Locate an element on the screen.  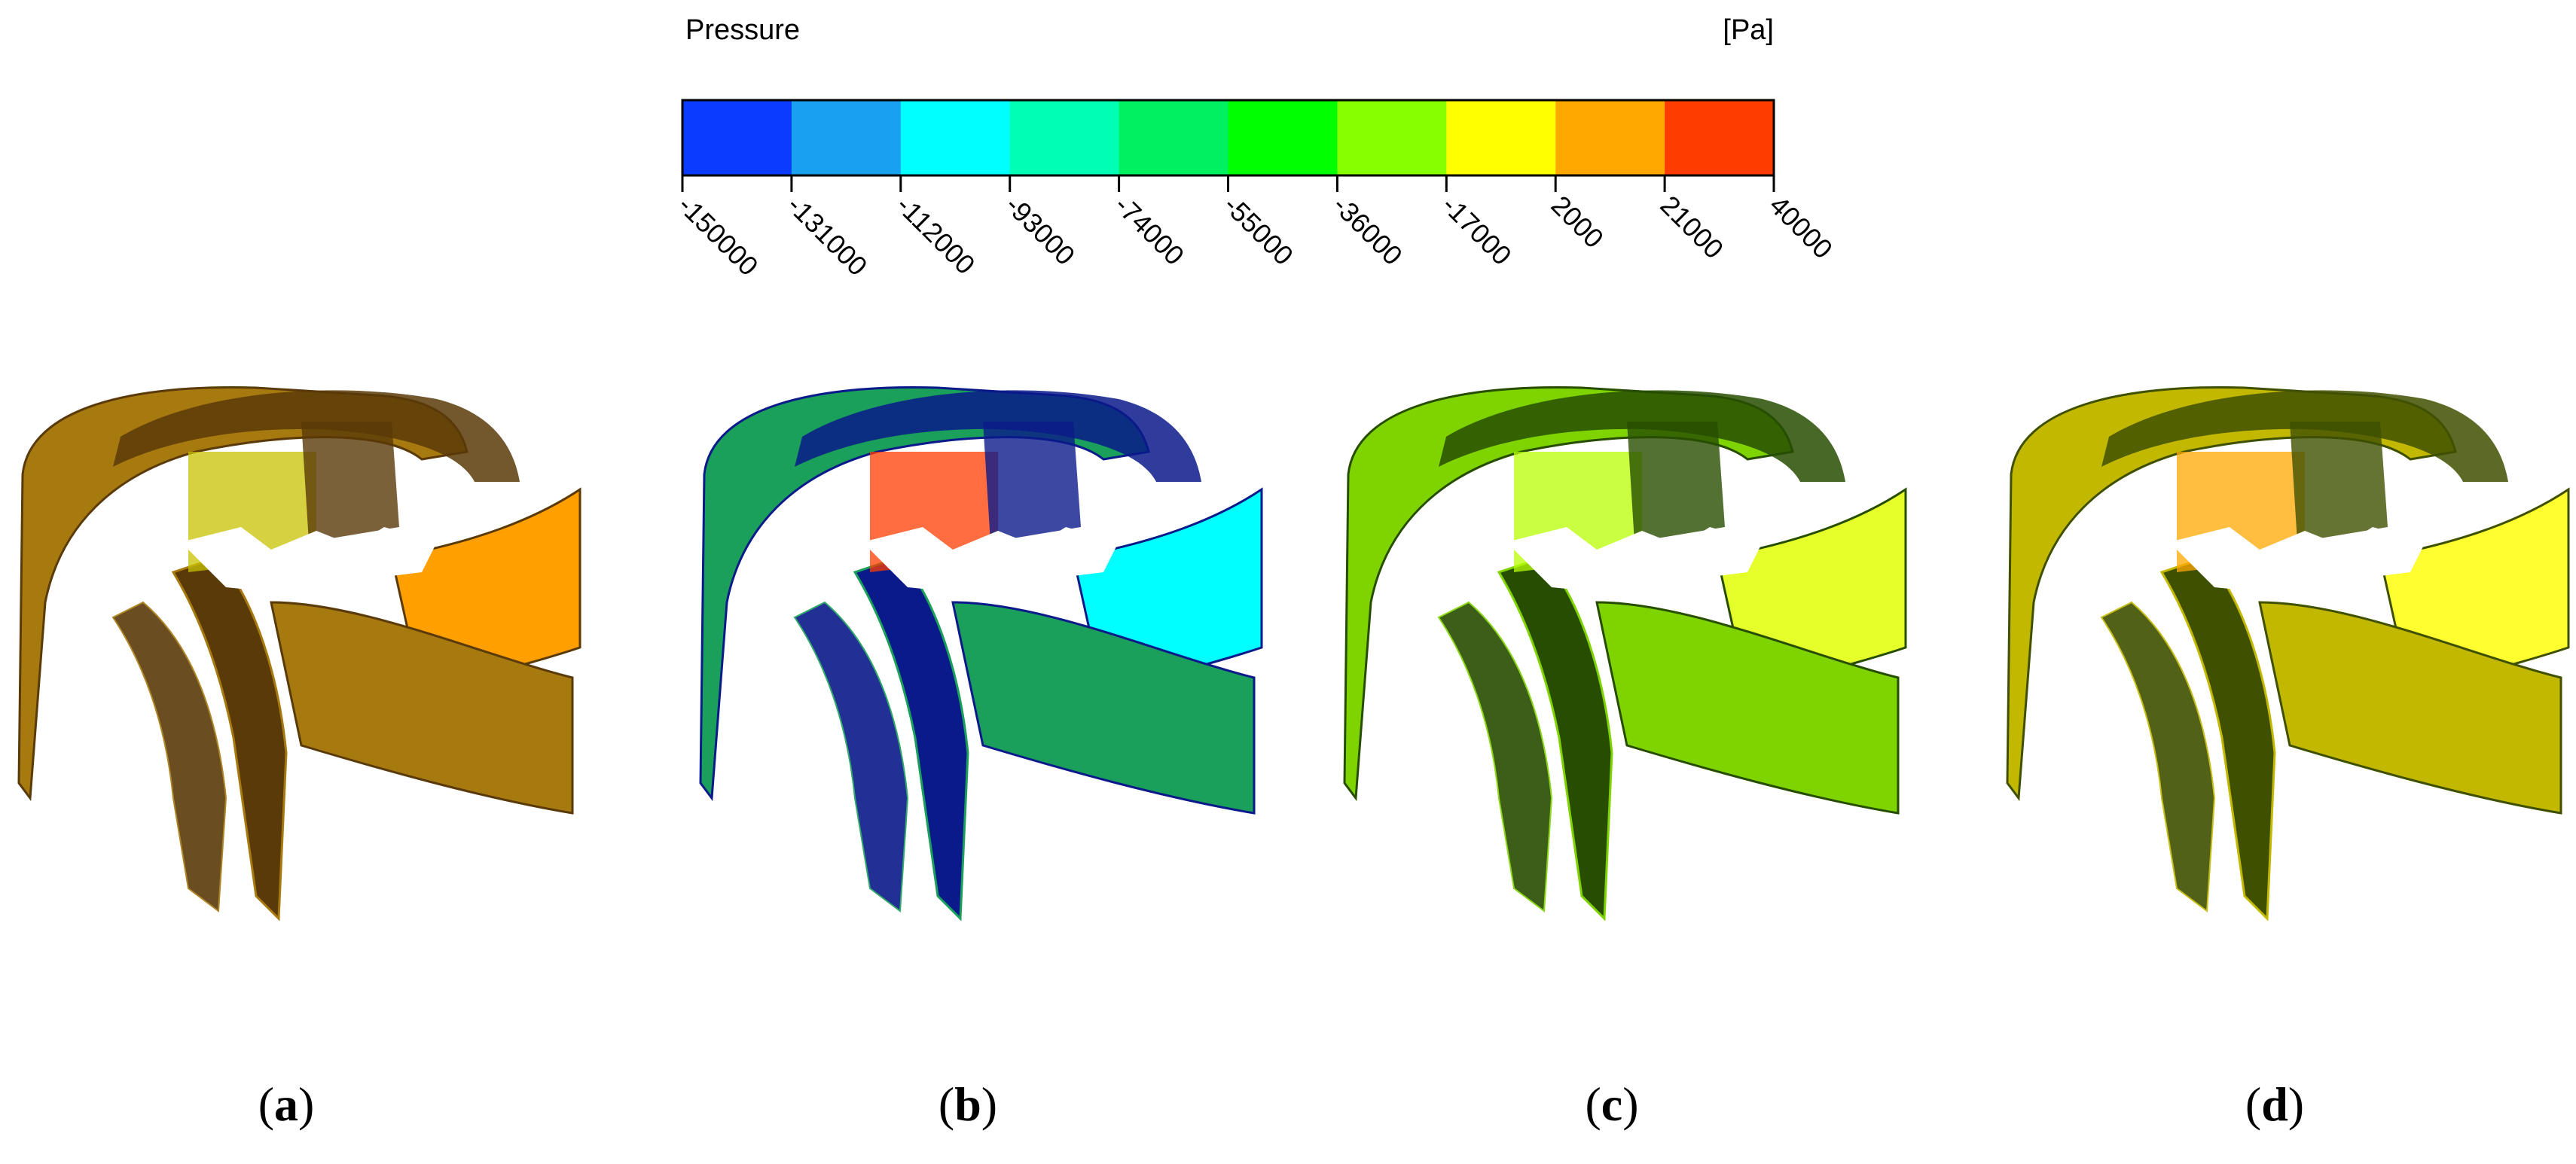
caption-c-label: c is located at coordinates (1612, 1104).